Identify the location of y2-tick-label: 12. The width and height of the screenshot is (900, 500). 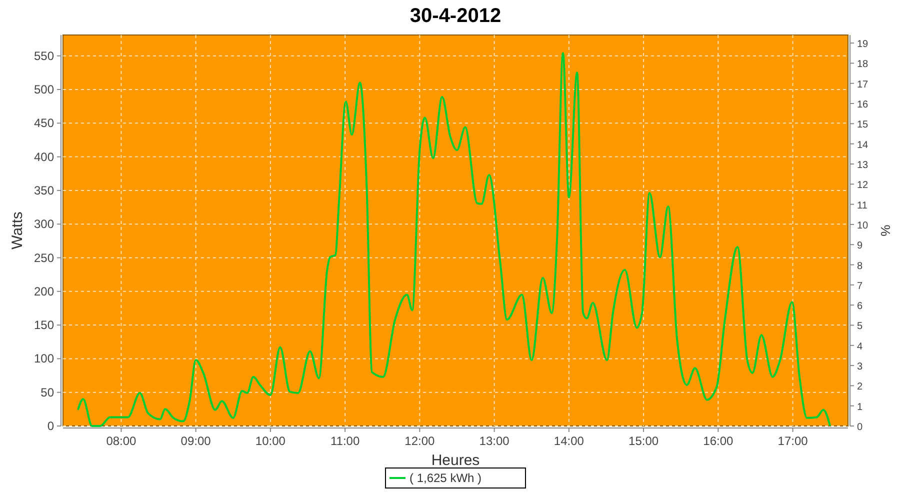
(863, 186).